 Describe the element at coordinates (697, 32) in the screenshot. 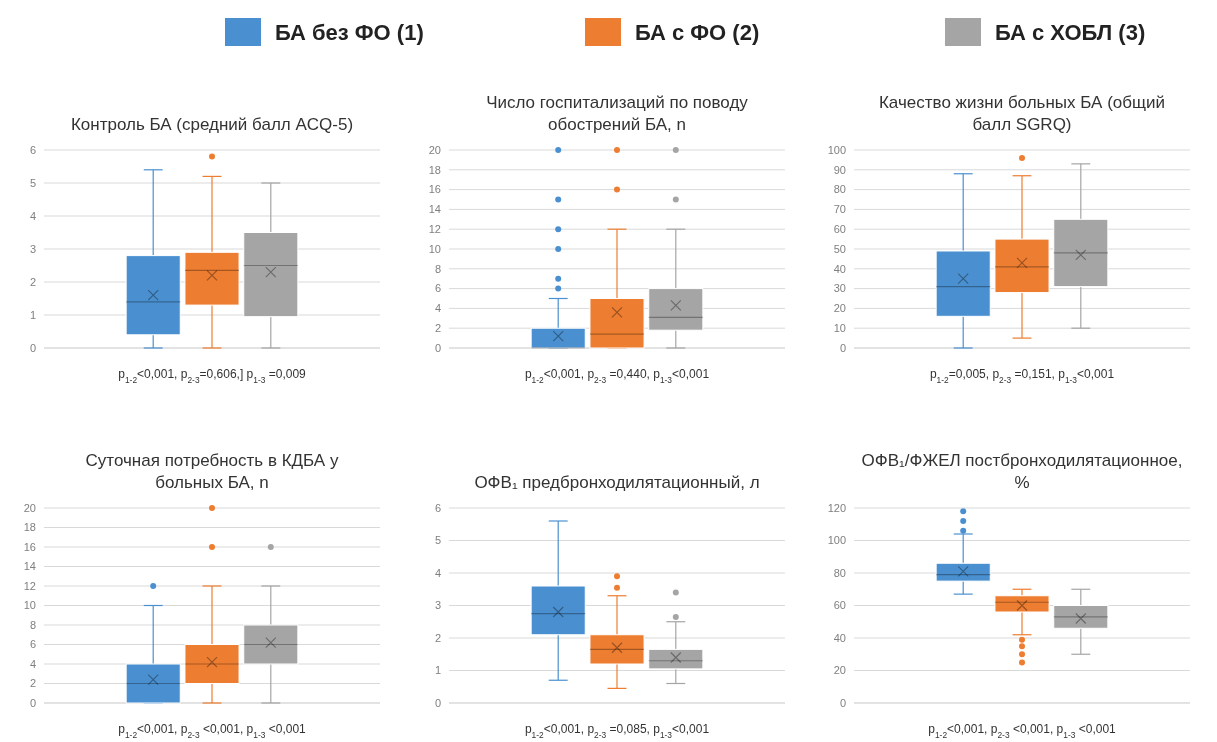

I see `legend-label: БА с ФО (2)` at that location.